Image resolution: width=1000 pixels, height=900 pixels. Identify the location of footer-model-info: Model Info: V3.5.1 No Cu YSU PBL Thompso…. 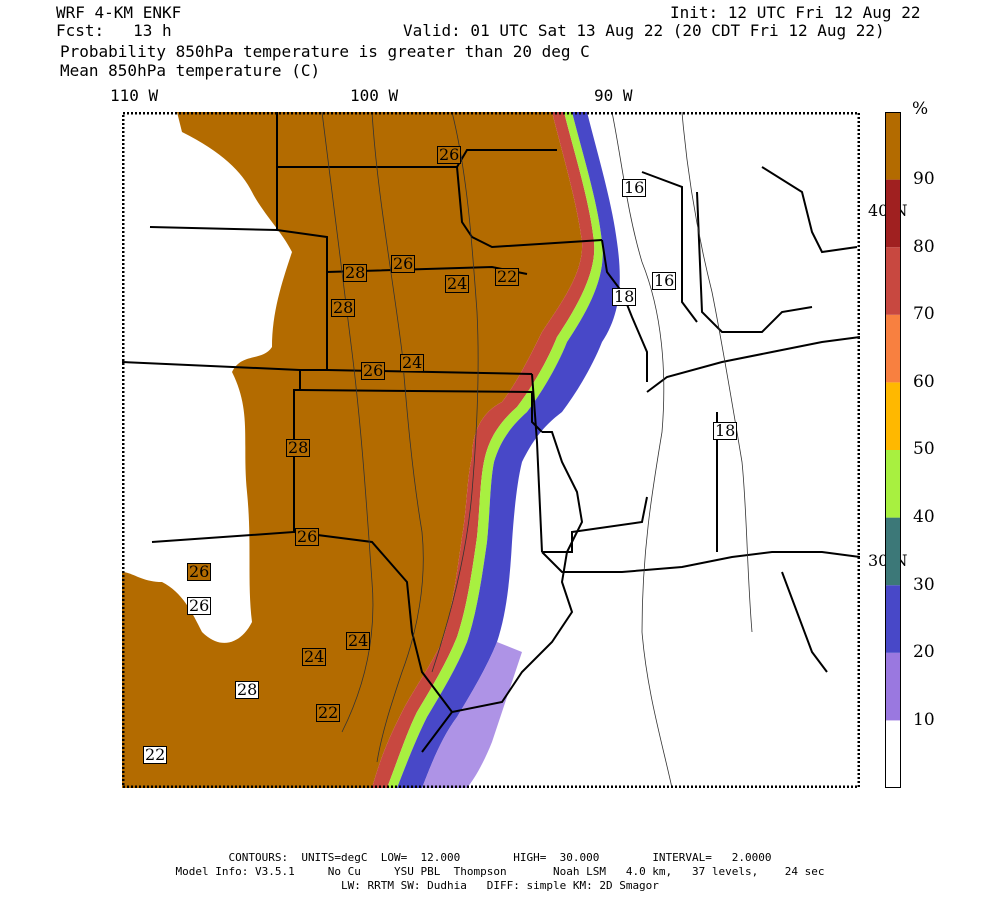
(500, 871).